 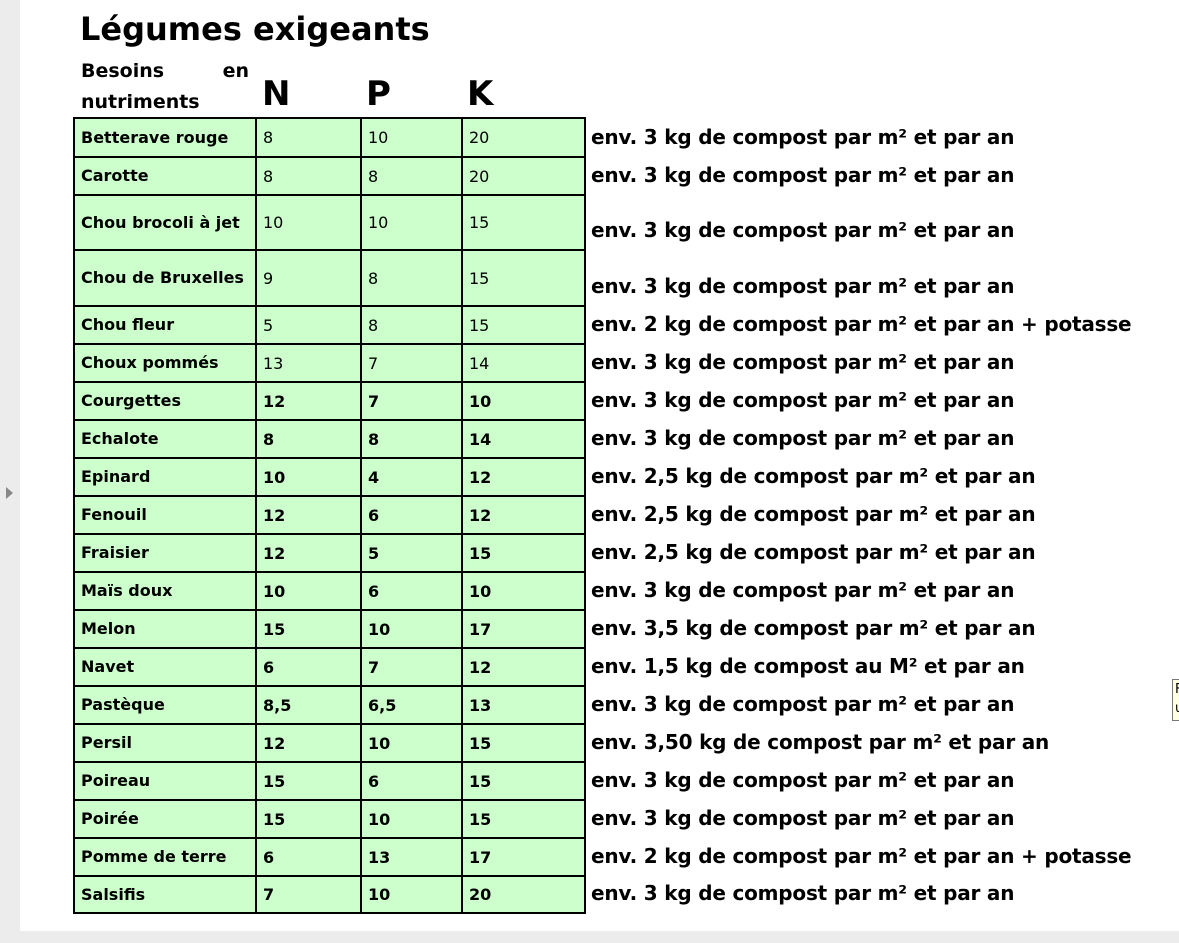 What do you see at coordinates (329, 705) in the screenshot?
I see `table-row: Pastèque 8,5 6,5 13` at bounding box center [329, 705].